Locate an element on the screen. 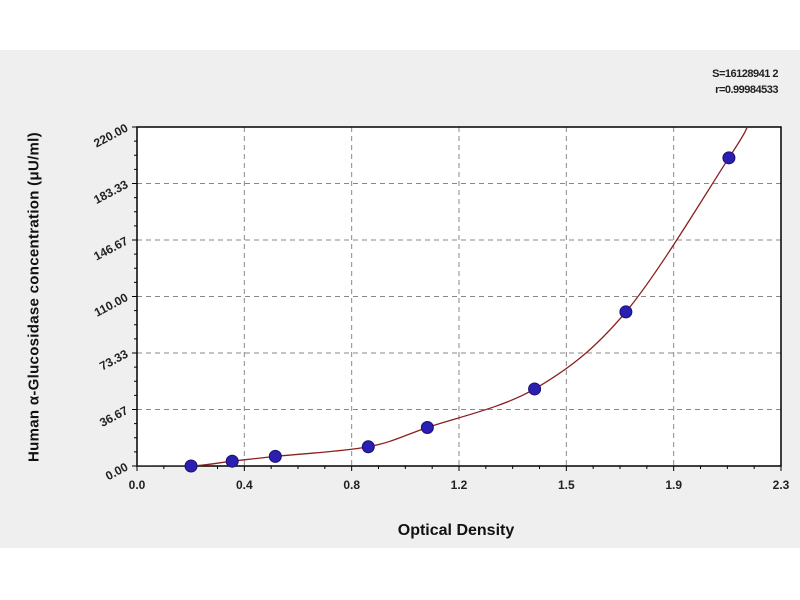 The width and height of the screenshot is (800, 600). y-tick-label: 110.00 is located at coordinates (111, 304).